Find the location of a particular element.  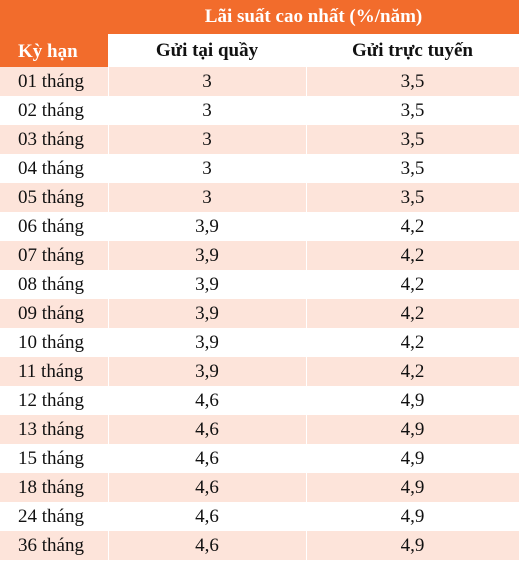

table-row: 11 tháng 3,9 4,2 is located at coordinates (259, 371).